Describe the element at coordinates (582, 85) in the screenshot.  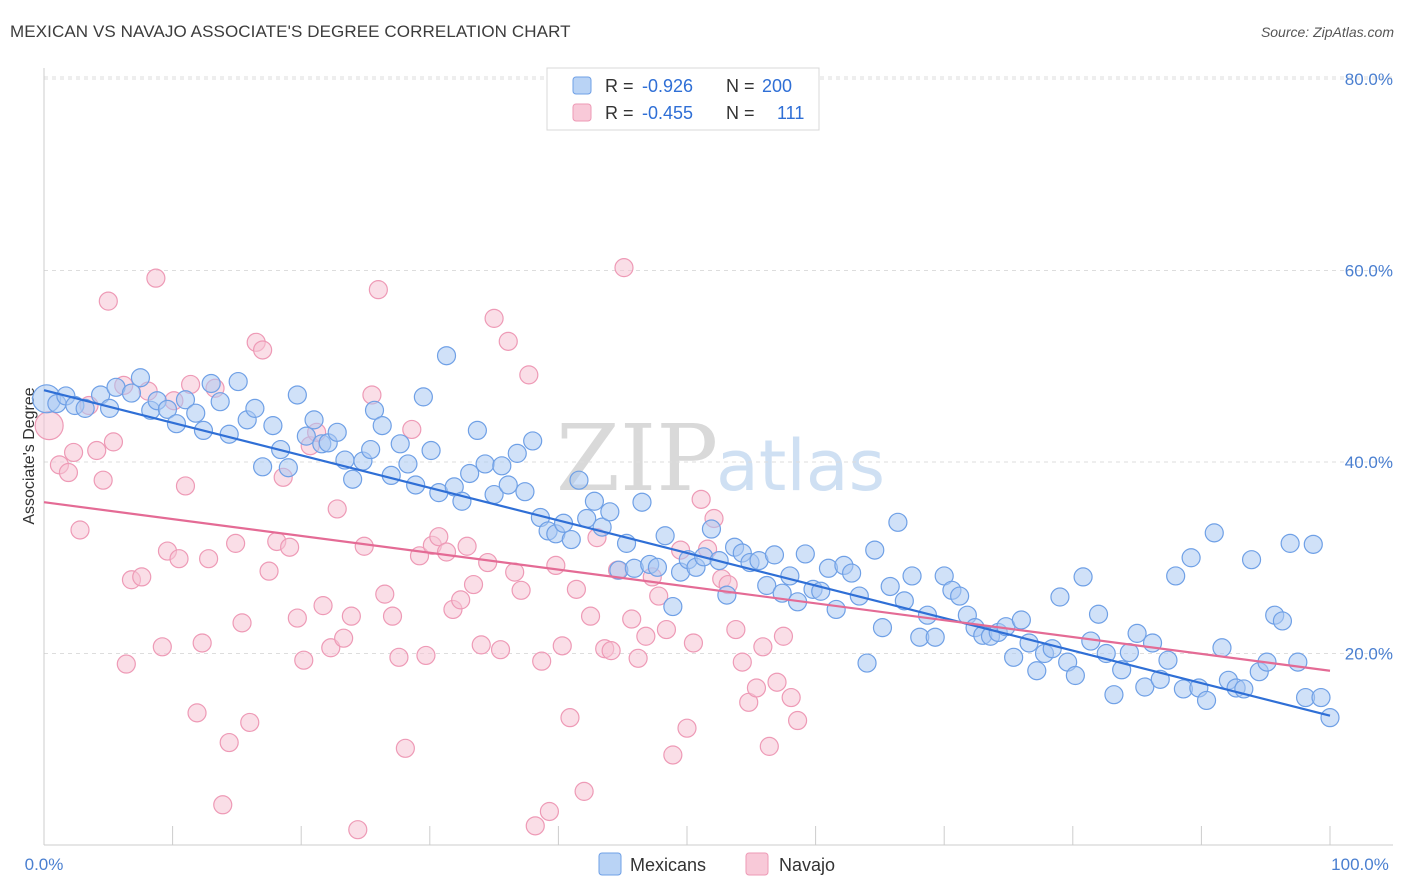
I see `legend-swatch-mexicans` at that location.